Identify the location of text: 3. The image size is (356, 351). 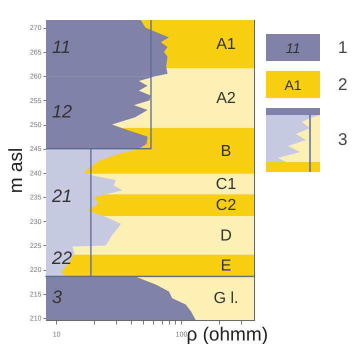
(343, 140).